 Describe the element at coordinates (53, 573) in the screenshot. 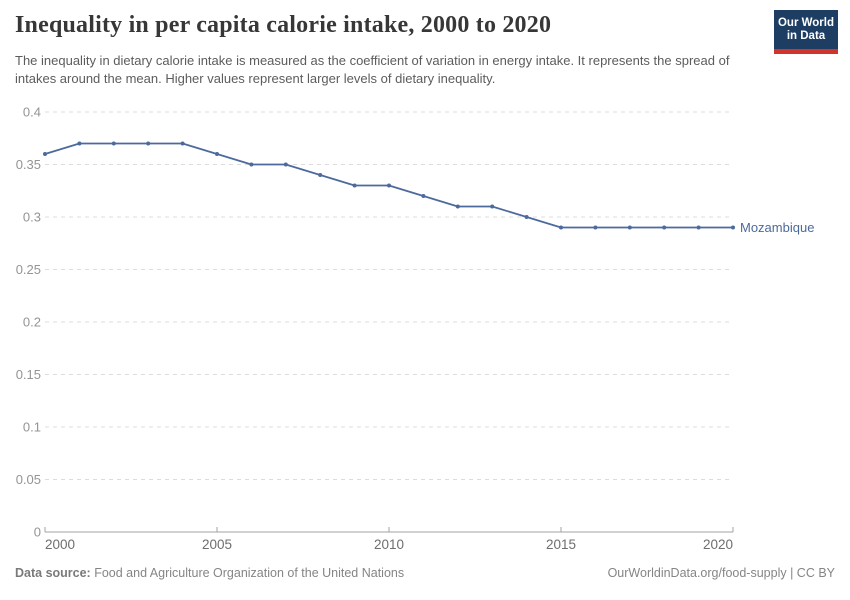

I see `data-source-label: Data source:` at that location.